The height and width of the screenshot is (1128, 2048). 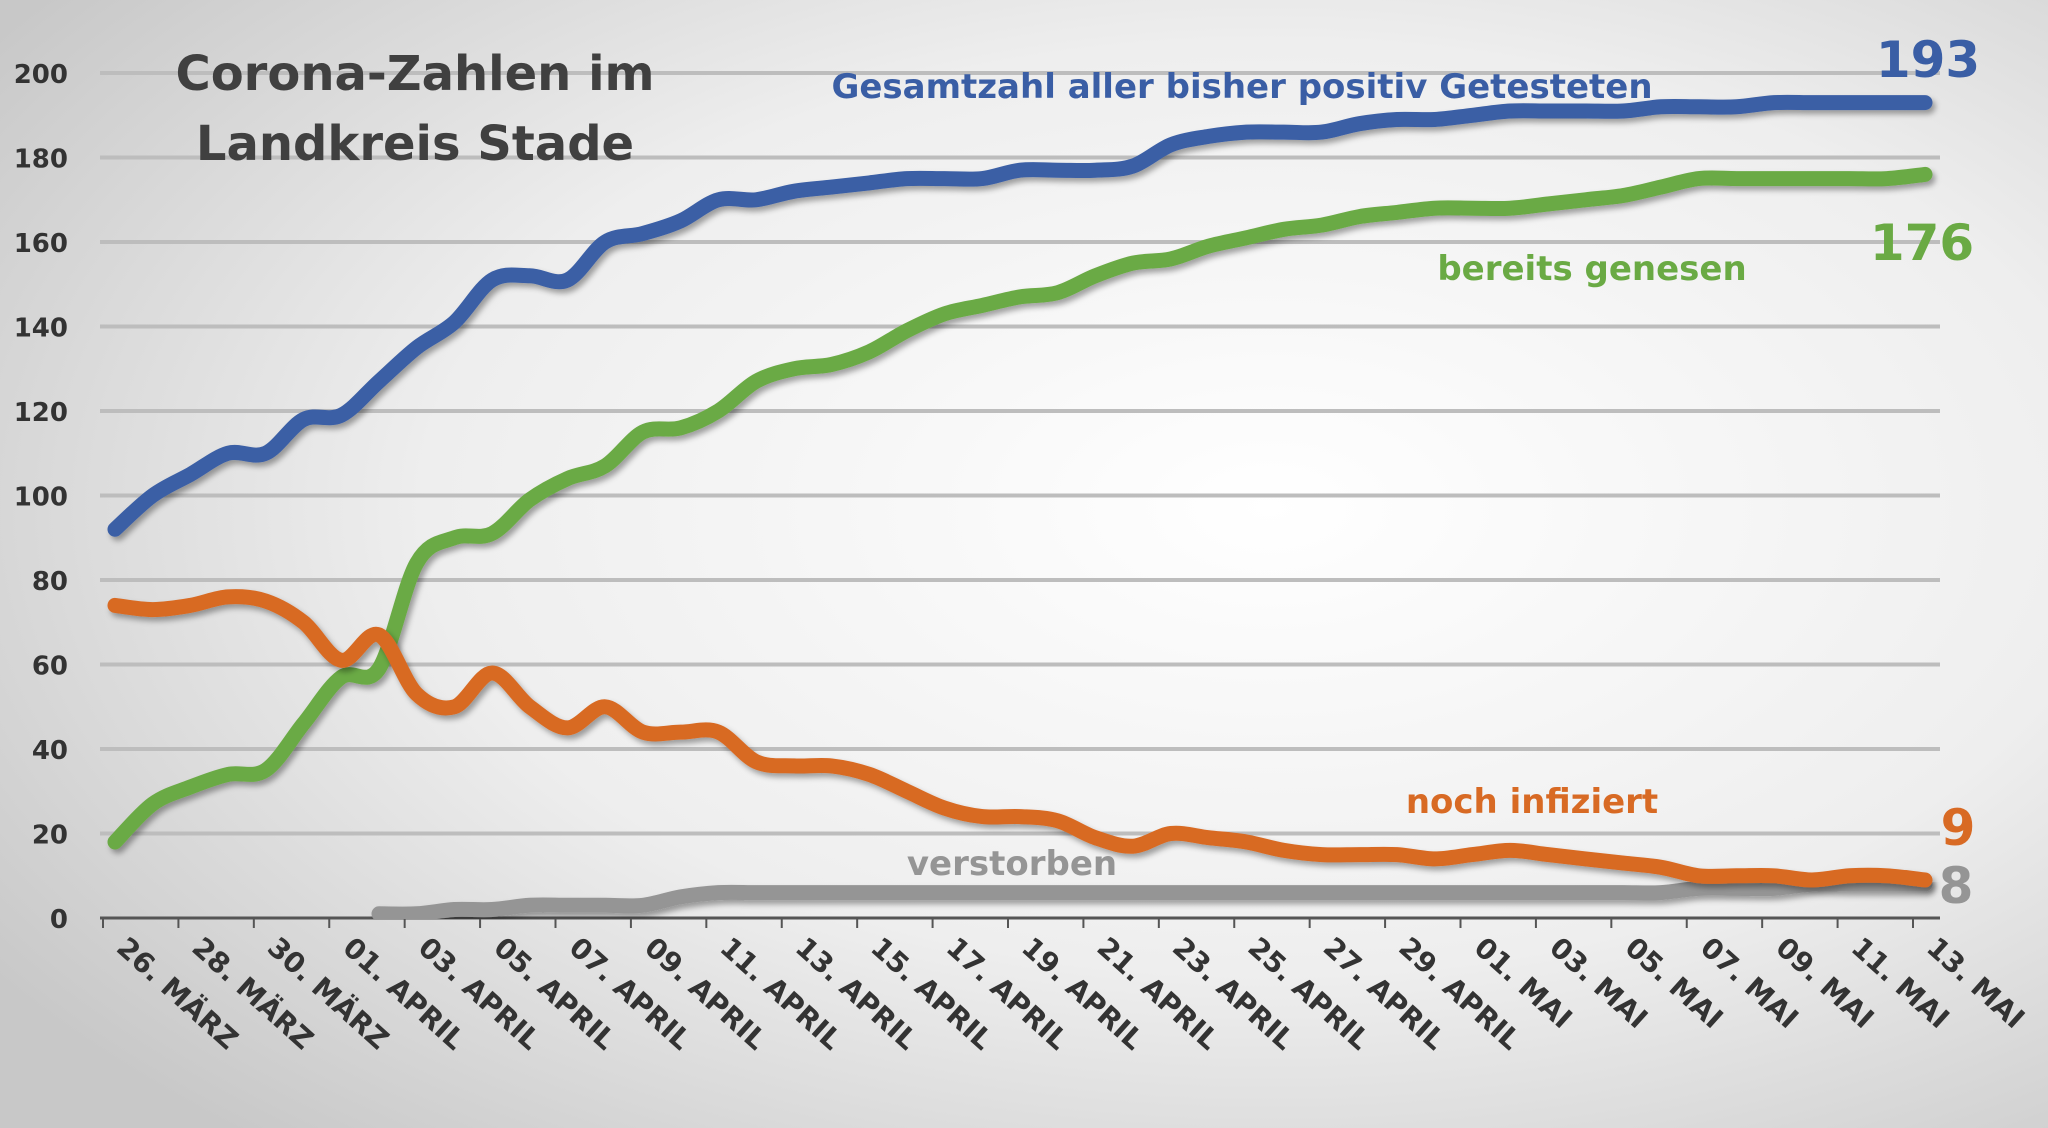 I want to click on end-value-label: 193, so click(x=1928, y=60).